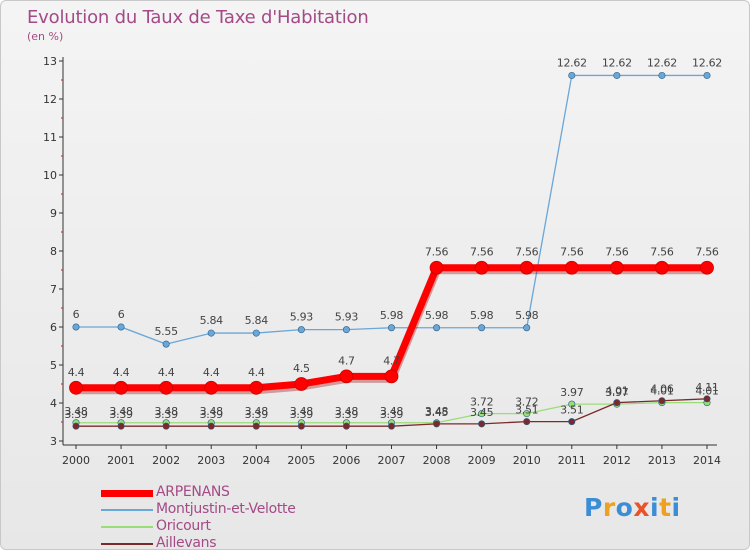 The width and height of the screenshot is (750, 550). Describe the element at coordinates (45, 36) in the screenshot. I see `chart-subtitle: (en %)` at that location.